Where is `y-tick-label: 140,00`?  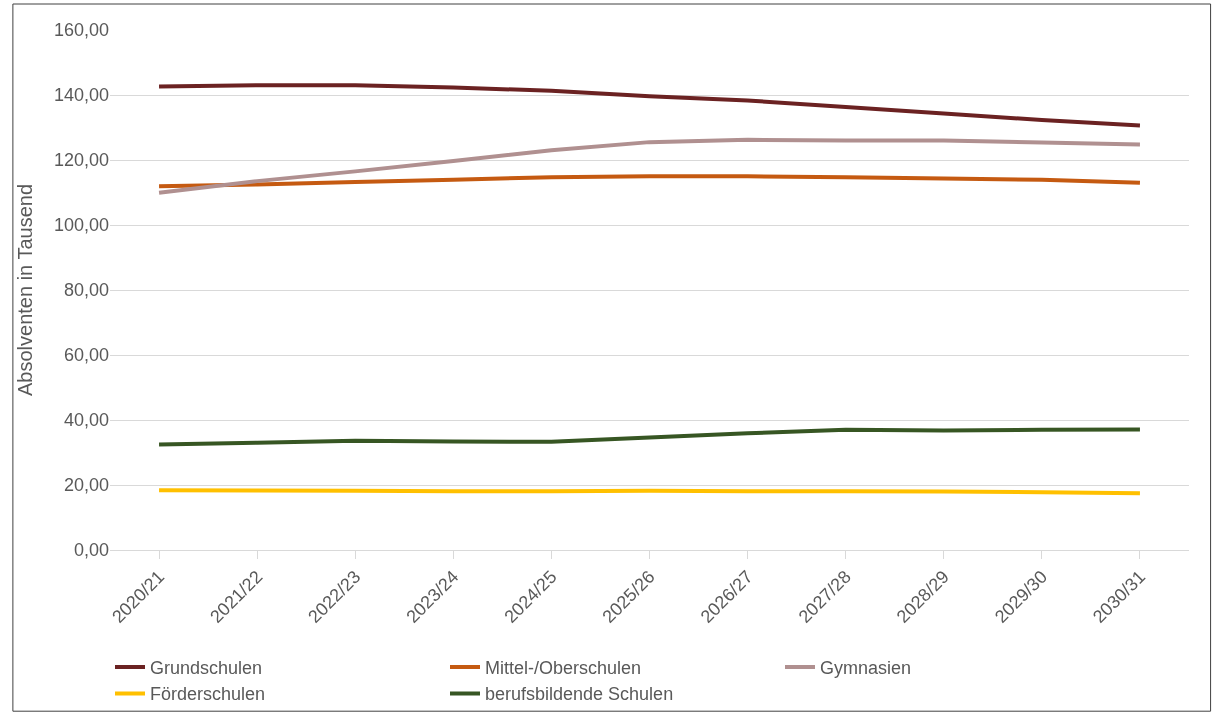
y-tick-label: 140,00 is located at coordinates (81, 95).